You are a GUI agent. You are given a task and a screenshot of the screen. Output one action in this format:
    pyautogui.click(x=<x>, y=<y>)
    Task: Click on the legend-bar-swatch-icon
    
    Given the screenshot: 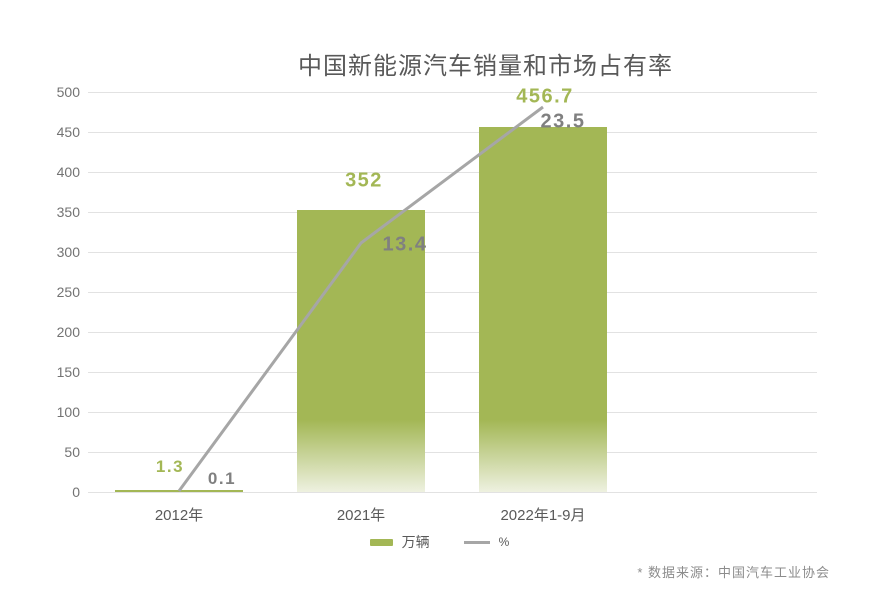 What is the action you would take?
    pyautogui.click(x=381, y=542)
    